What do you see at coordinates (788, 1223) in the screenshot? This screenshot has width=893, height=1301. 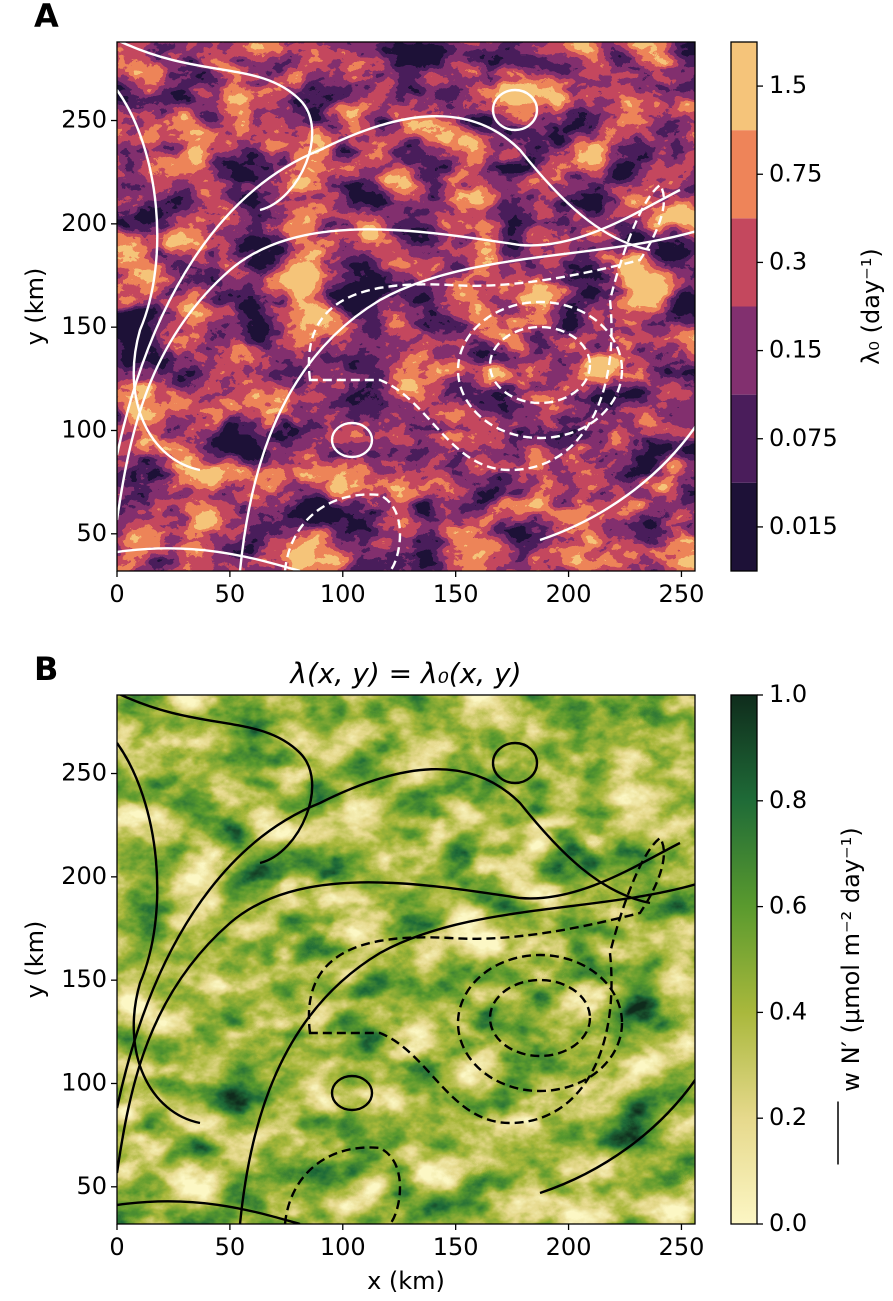 I see `colorbar-tick-label: 0.0` at bounding box center [788, 1223].